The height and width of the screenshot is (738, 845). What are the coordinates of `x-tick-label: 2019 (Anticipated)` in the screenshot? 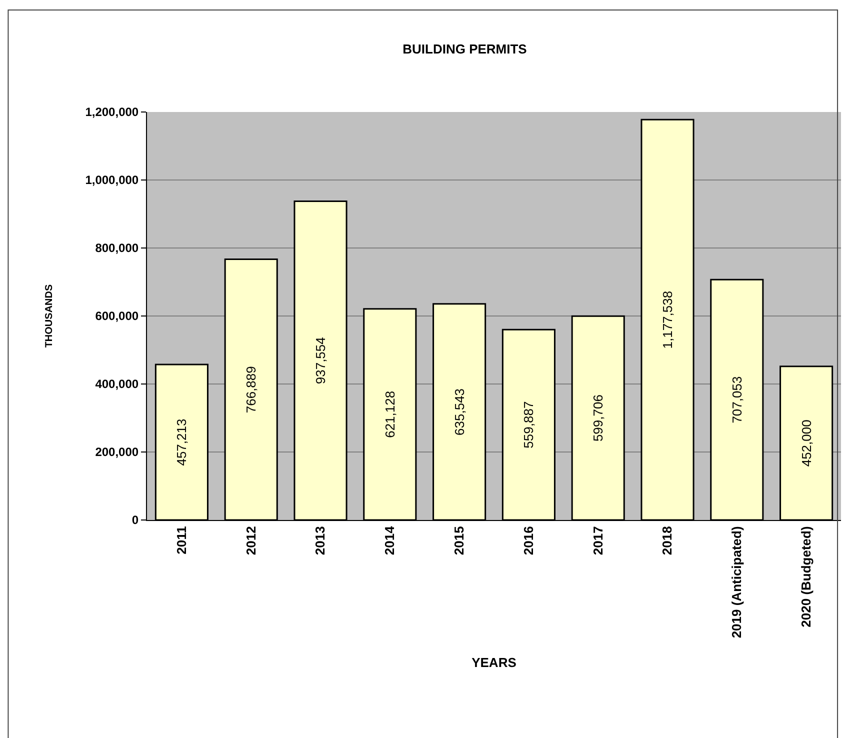 It's located at (736, 582).